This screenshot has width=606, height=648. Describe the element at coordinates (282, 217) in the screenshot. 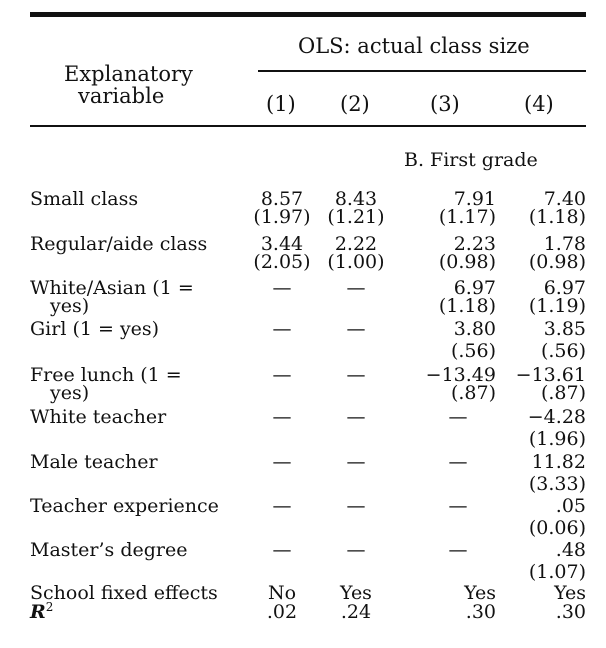

I see `table-cell-se: (1.97)` at that location.